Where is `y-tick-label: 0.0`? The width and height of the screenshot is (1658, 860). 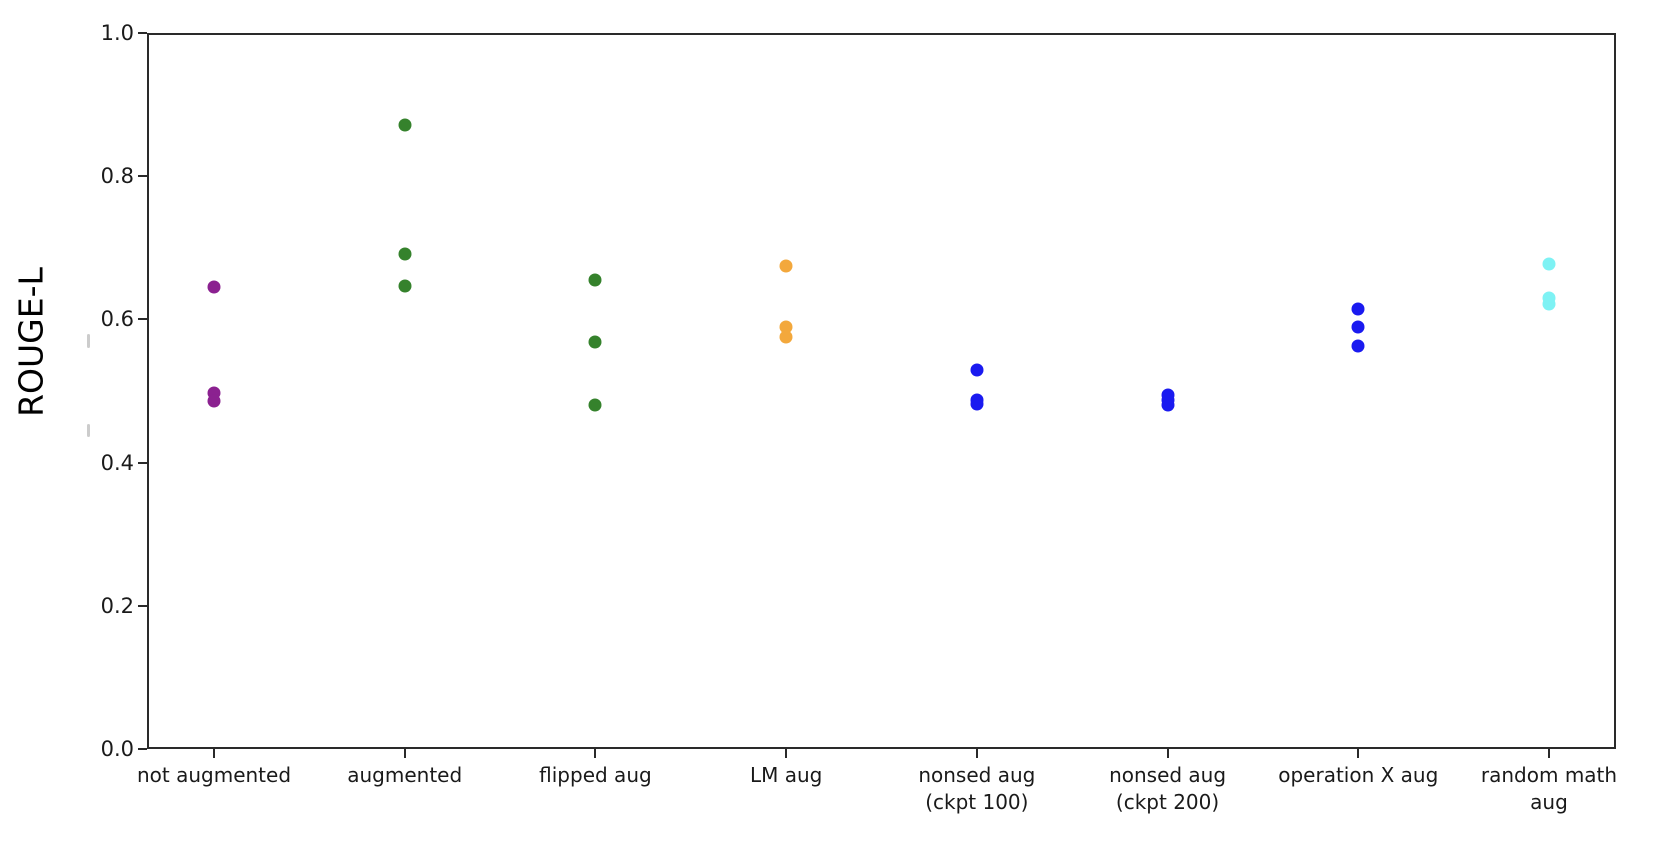
y-tick-label: 0.0 is located at coordinates (117, 749).